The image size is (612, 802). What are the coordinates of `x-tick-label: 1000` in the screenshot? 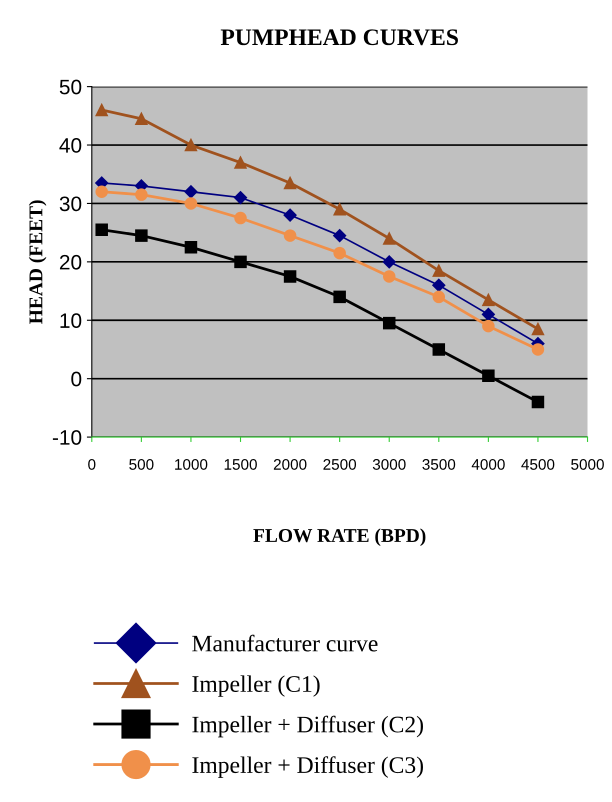 It's located at (191, 464).